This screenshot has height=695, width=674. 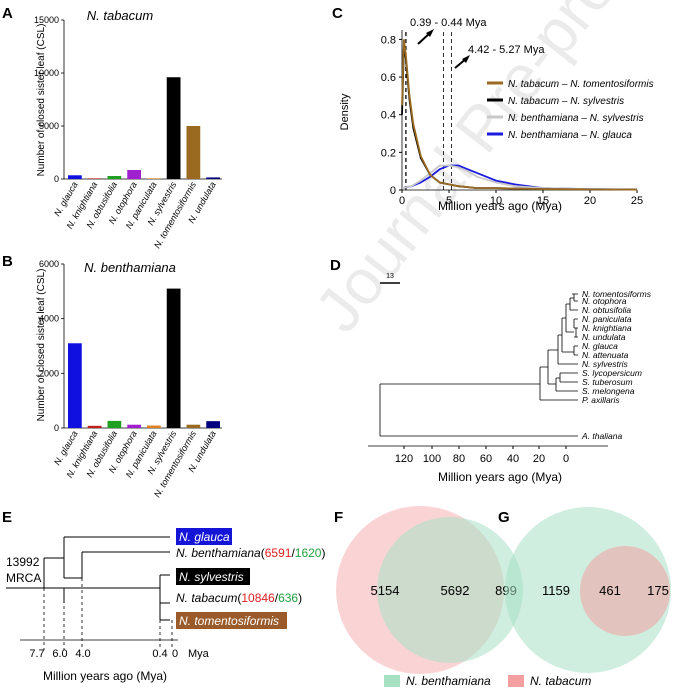 I want to click on panel-e-tick-4: 0.4, so click(x=159, y=654).